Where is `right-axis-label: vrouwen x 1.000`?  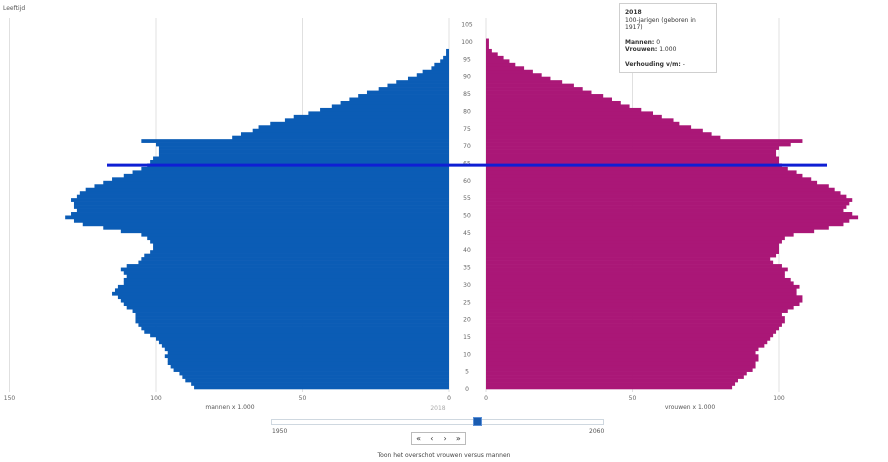 right-axis-label: vrouwen x 1.000 is located at coordinates (690, 407).